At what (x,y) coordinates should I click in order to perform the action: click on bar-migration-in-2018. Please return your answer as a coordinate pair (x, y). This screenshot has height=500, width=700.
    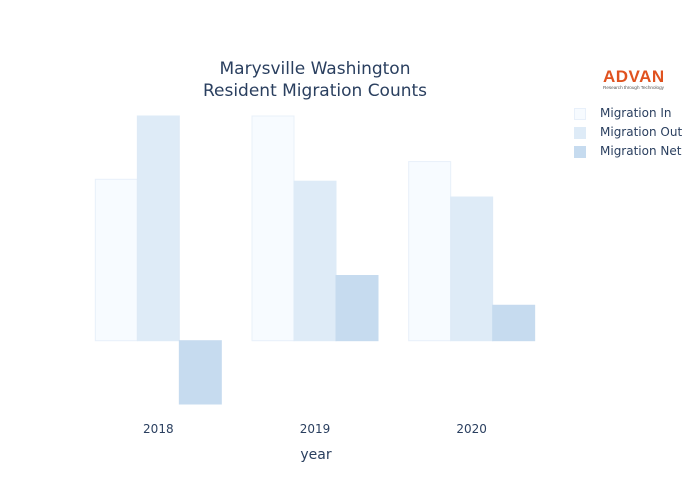
    Looking at the image, I should click on (116, 260).